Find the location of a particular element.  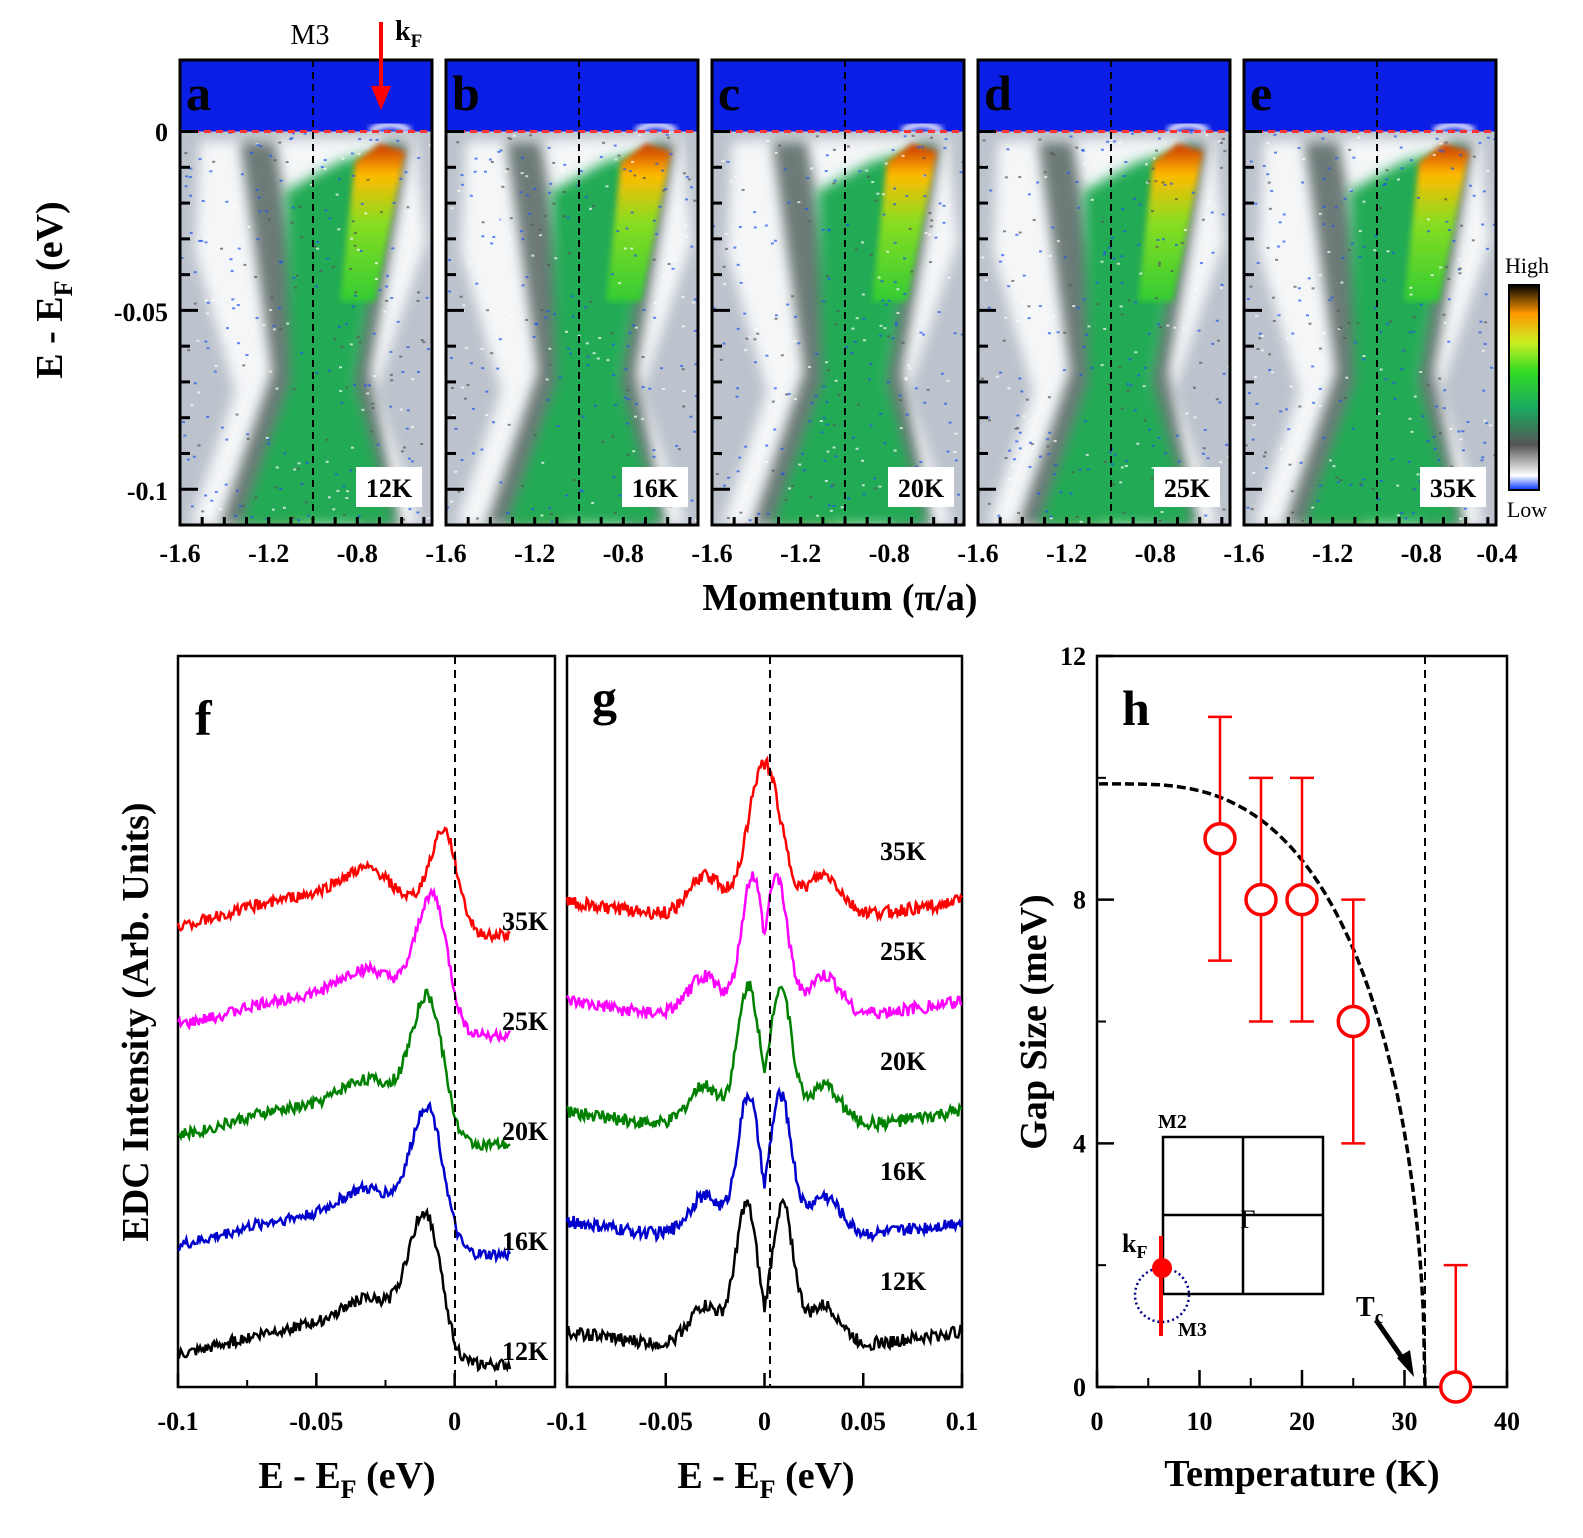

arpes-panel-b: b 16K is located at coordinates (572, 292).